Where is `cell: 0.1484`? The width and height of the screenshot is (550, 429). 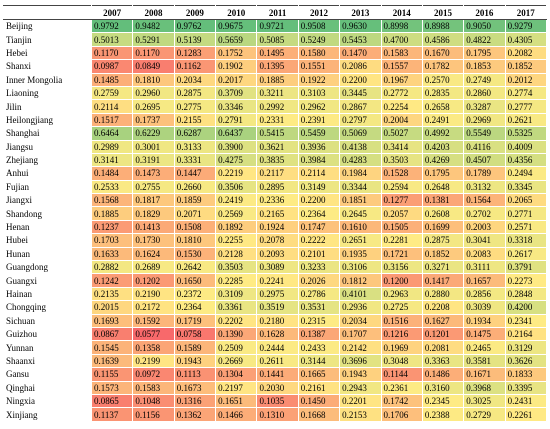
cell: 0.1484 is located at coordinates (112, 173).